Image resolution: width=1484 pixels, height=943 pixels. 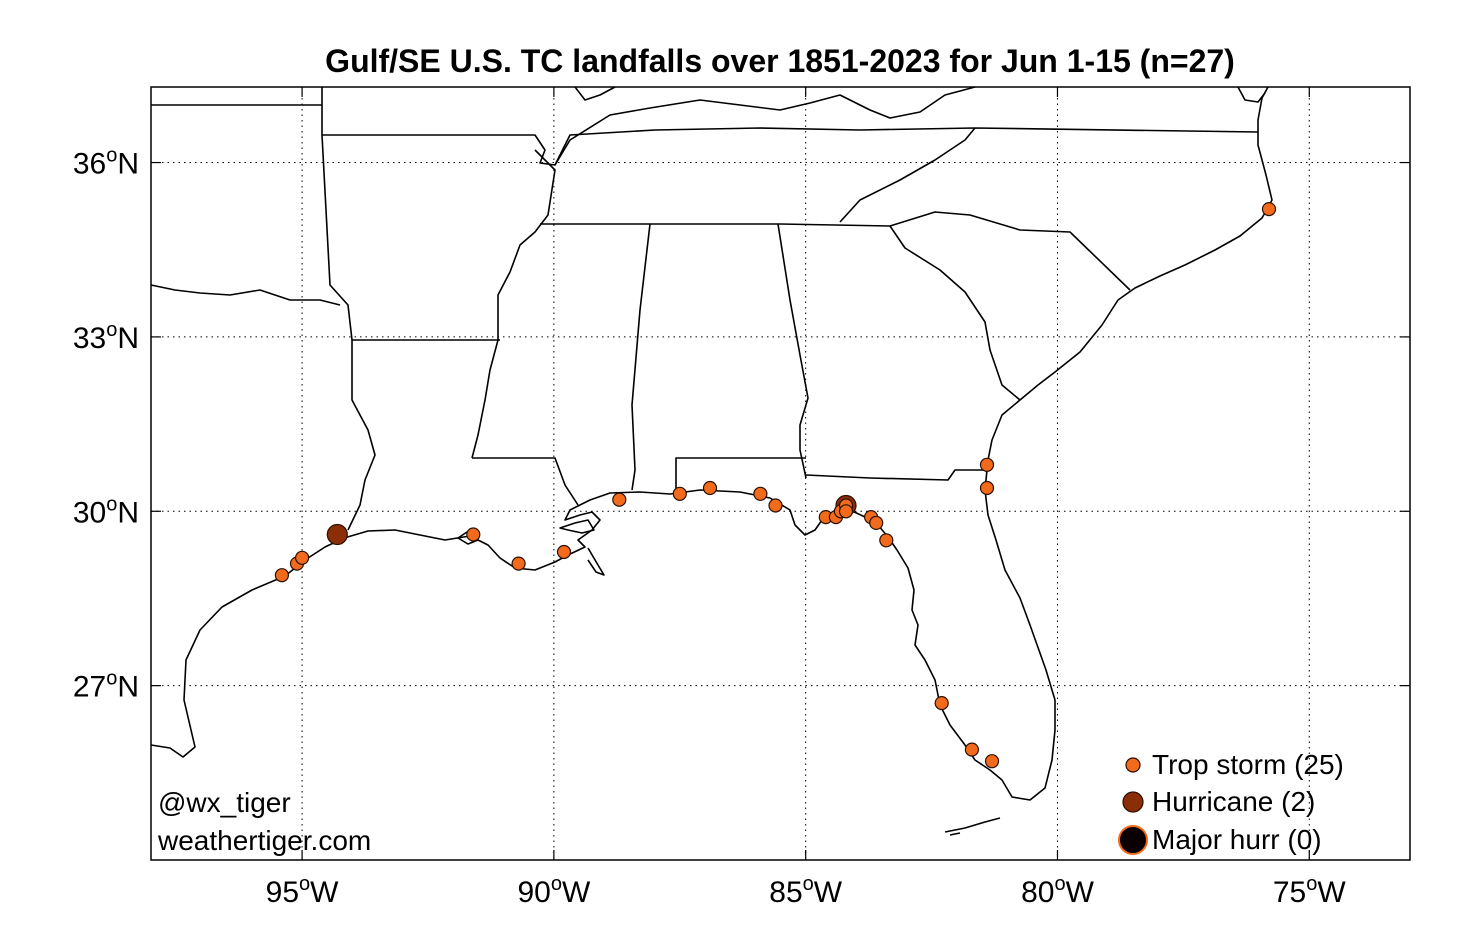 I want to click on tick-label-lon: 85oW, so click(x=806, y=891).